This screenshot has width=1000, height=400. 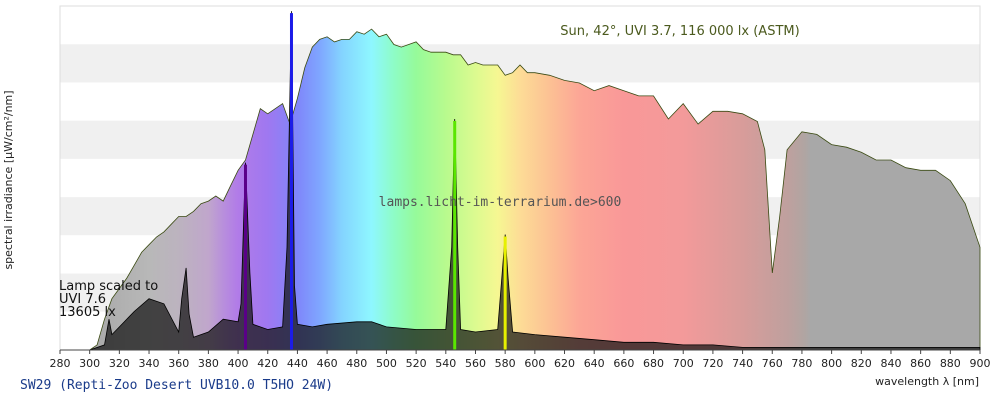 What do you see at coordinates (87, 312) in the screenshot?
I see `lamp-note-line-3: 13605 lx` at bounding box center [87, 312].